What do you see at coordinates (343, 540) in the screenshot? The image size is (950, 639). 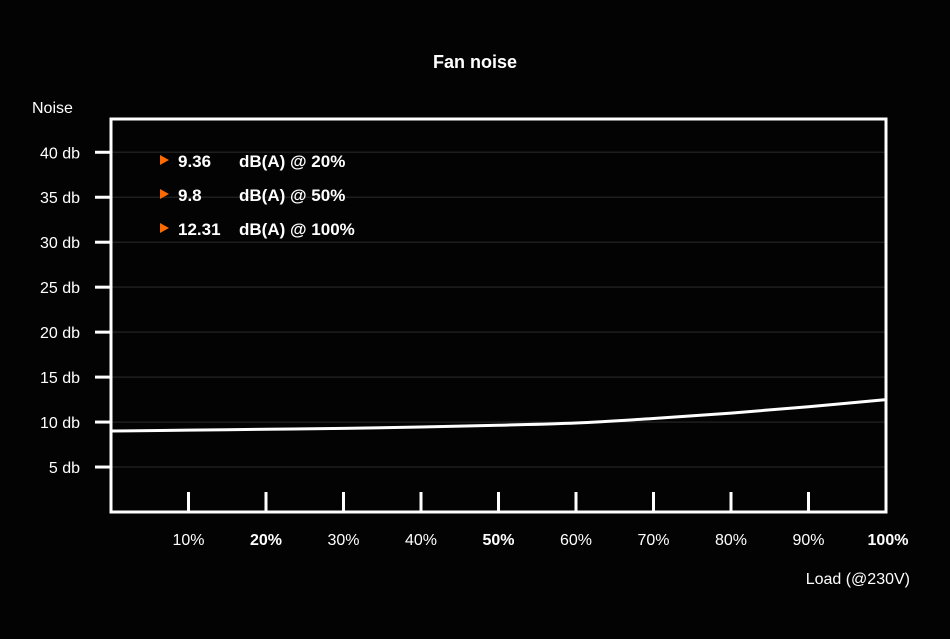 I see `x-tick-label: 30%` at bounding box center [343, 540].